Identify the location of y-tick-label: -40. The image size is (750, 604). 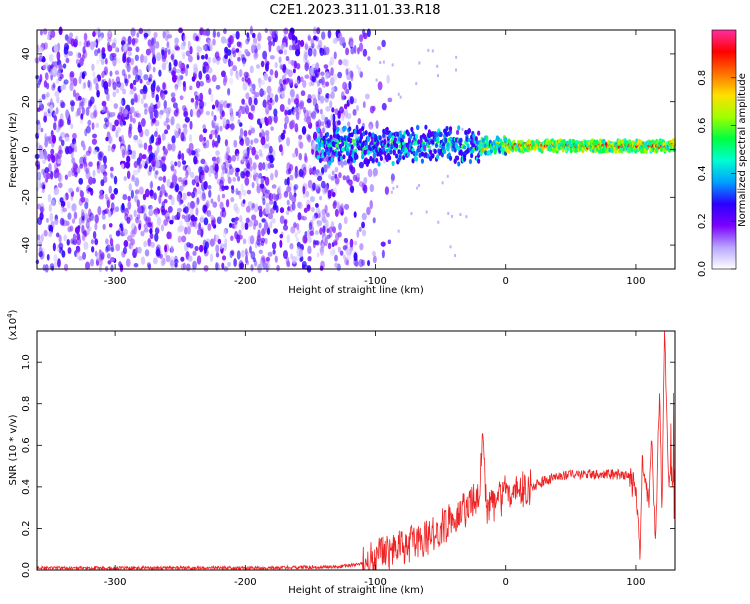
(26, 245).